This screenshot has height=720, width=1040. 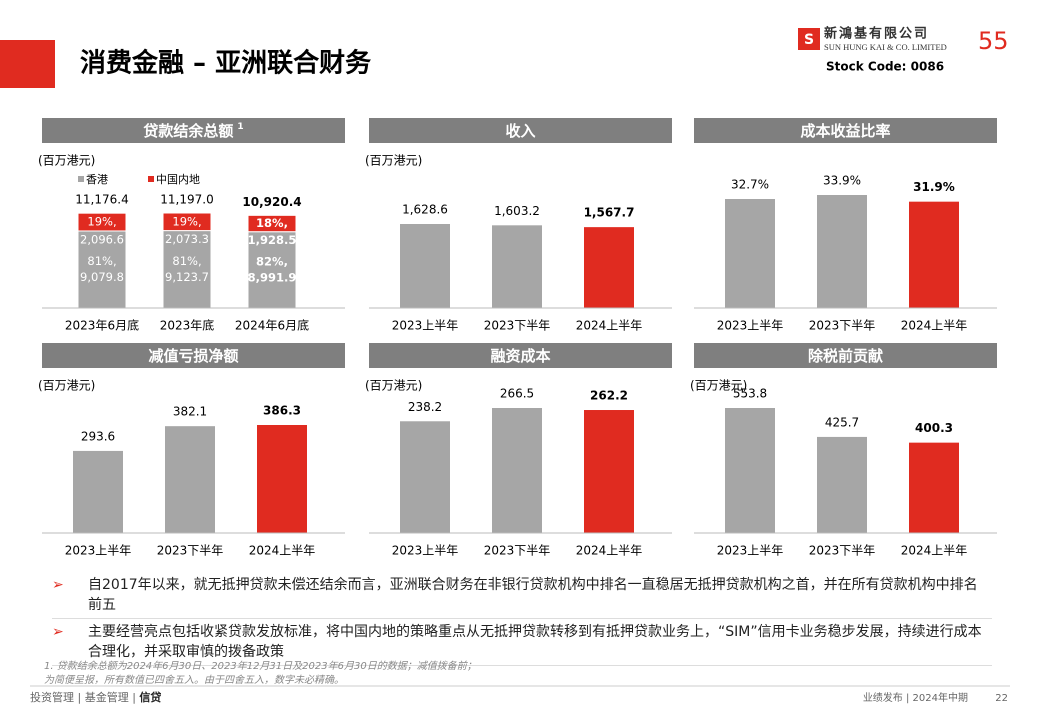 I want to click on chart-title: 成本收益比率, so click(x=845, y=131).